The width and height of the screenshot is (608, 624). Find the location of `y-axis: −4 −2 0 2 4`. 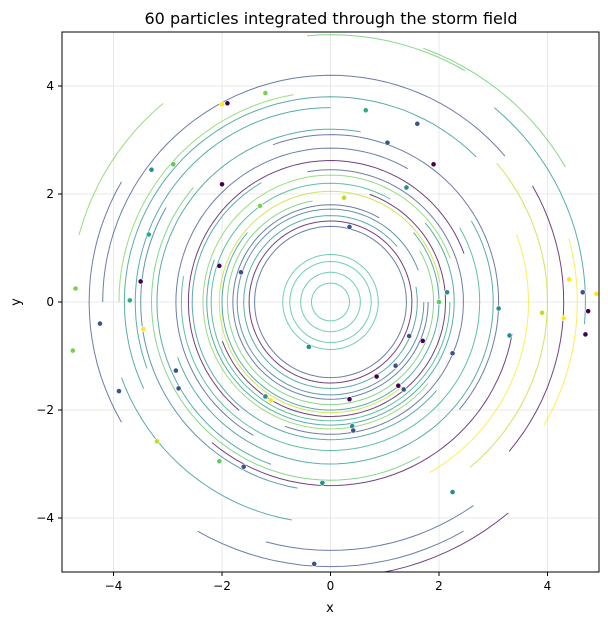

y-axis: −4 −2 0 2 4 is located at coordinates (49, 302).